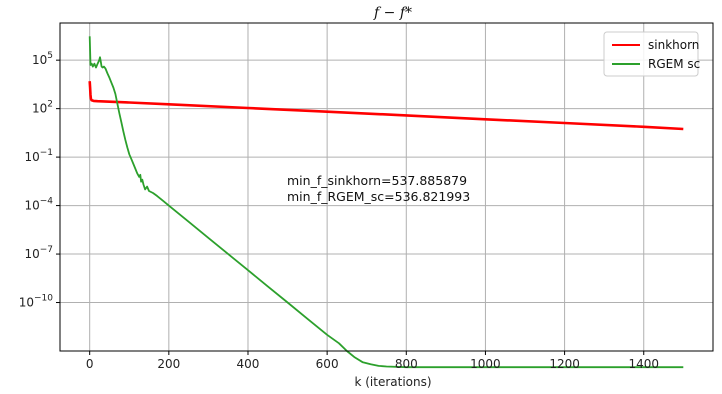  What do you see at coordinates (38, 253) in the screenshot?
I see `y-tick-label: 10⁻⁷` at bounding box center [38, 253].